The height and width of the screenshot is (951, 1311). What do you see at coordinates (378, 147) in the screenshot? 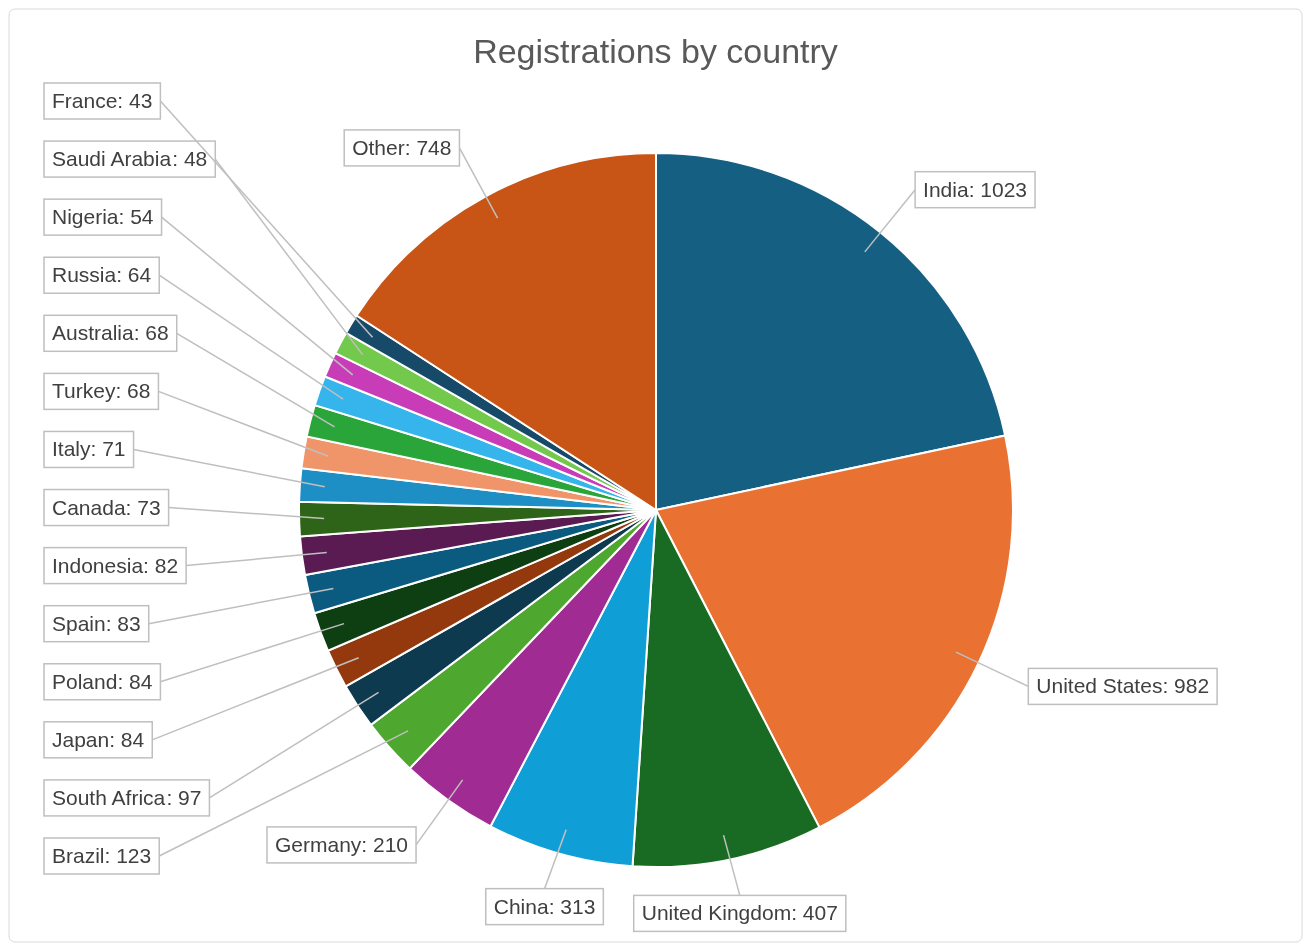
I see `slice-label: Other` at bounding box center [378, 147].